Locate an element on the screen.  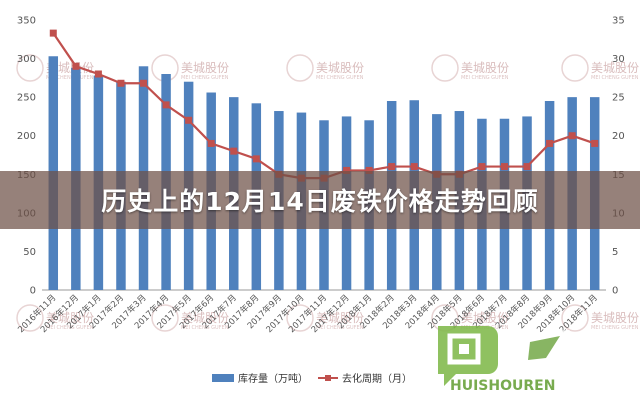
logo-text: HUISHOUREN is located at coordinates (502, 386).